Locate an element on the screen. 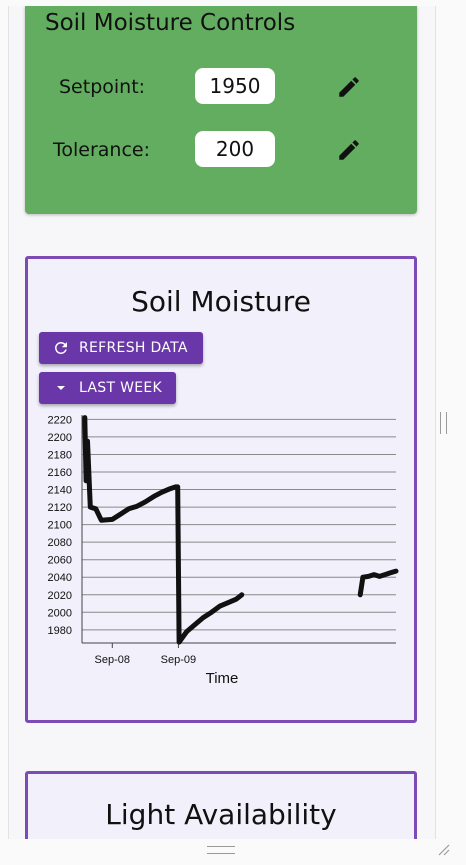 The image size is (466, 865). bottom-resize-handle is located at coordinates (221, 850).